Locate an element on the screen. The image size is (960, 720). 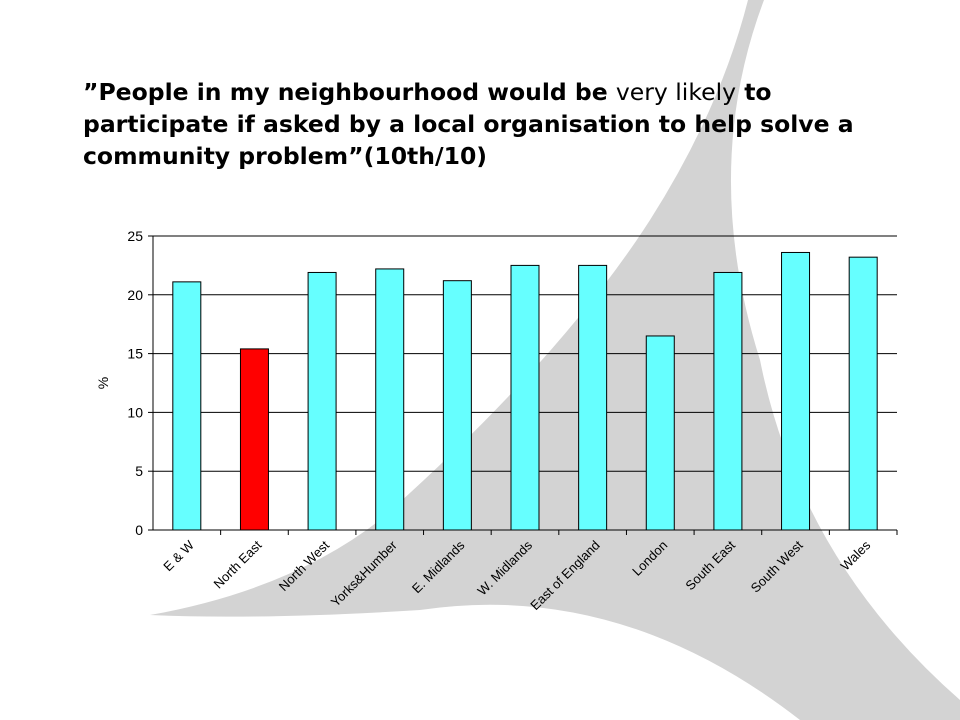
x-tick-label: E & W is located at coordinates (178, 555).